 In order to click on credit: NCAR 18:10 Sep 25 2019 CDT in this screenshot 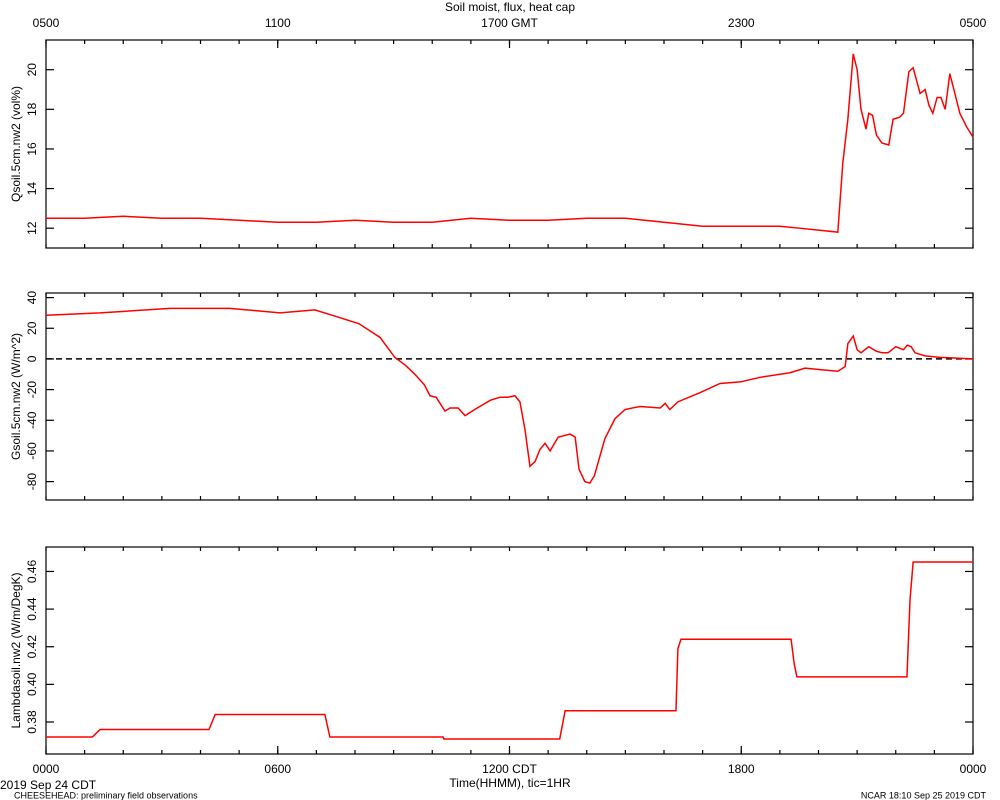, I will do `click(924, 795)`.